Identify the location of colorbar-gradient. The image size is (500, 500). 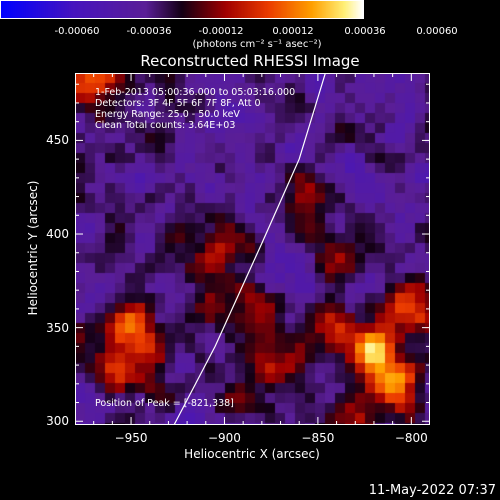
(182, 9).